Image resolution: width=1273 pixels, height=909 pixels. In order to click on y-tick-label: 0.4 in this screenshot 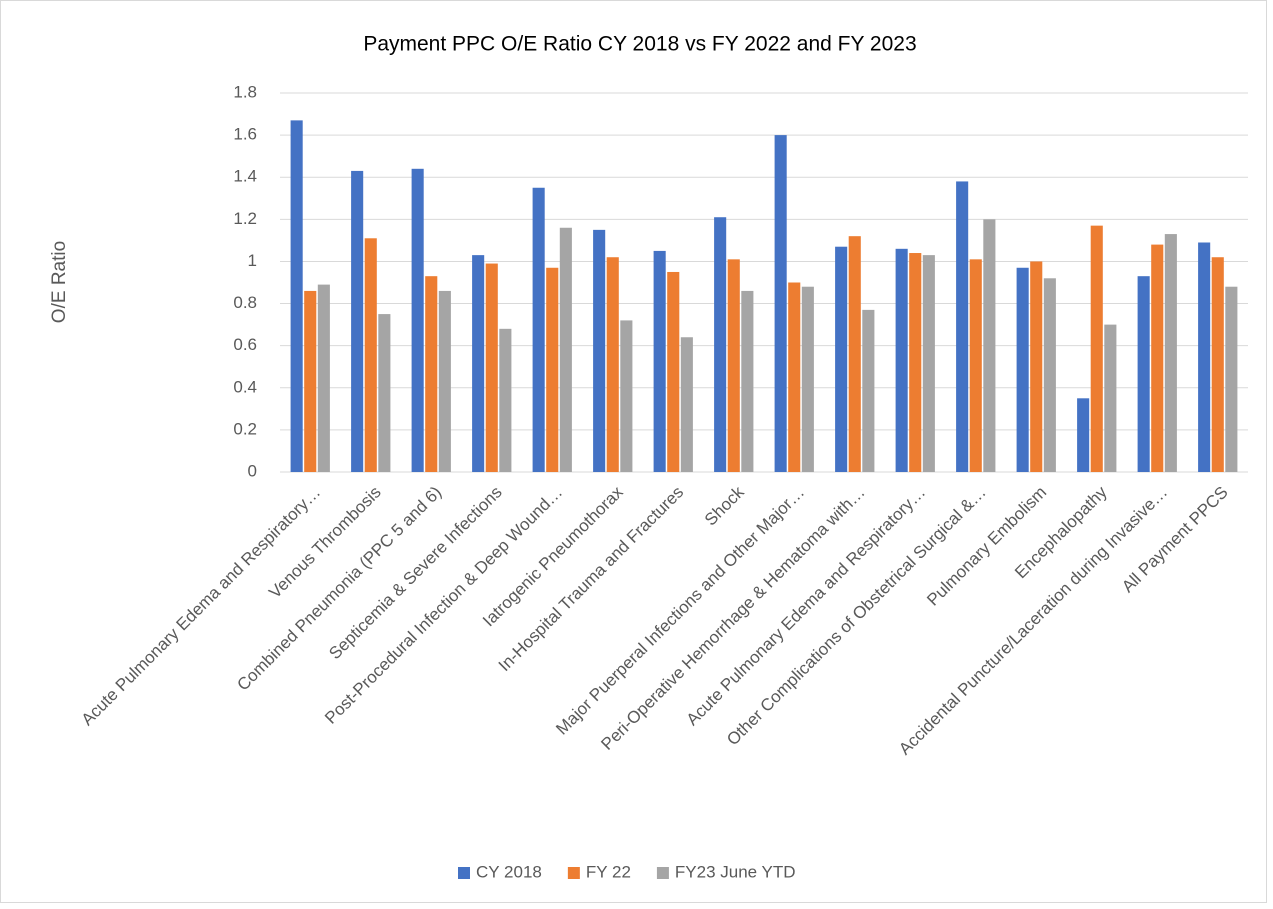, I will do `click(245, 386)`.